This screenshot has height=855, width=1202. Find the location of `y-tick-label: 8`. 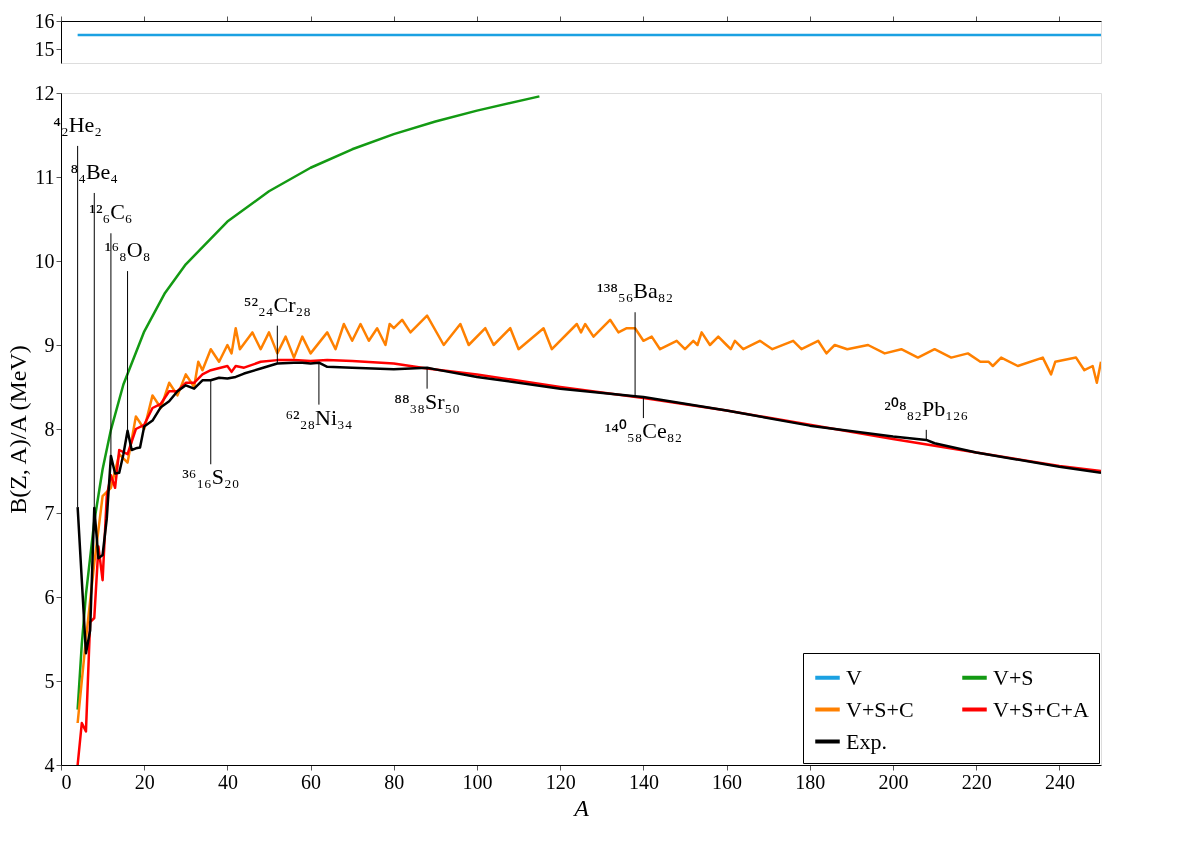

y-tick-label: 8 is located at coordinates (49, 428).